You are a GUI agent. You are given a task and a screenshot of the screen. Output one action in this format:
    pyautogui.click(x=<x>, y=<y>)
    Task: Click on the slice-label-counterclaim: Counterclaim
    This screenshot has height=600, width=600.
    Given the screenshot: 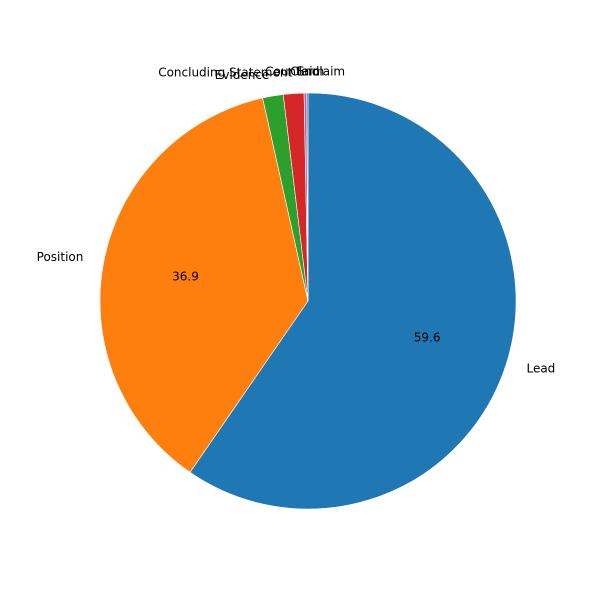 What is the action you would take?
    pyautogui.click(x=305, y=72)
    